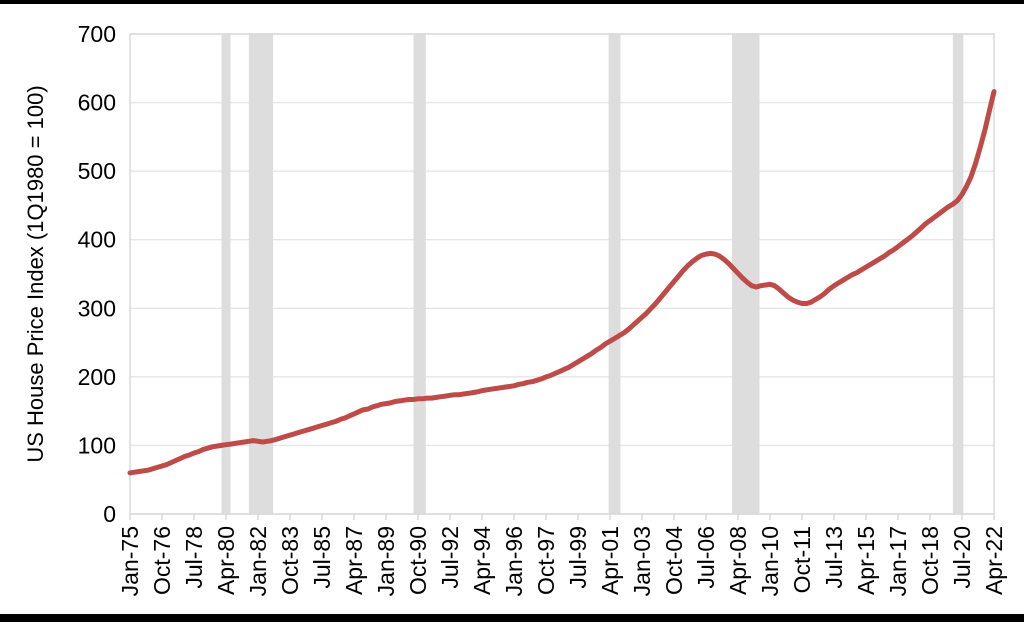  What do you see at coordinates (994, 560) in the screenshot?
I see `x-tick-label: Apr-22` at bounding box center [994, 560].